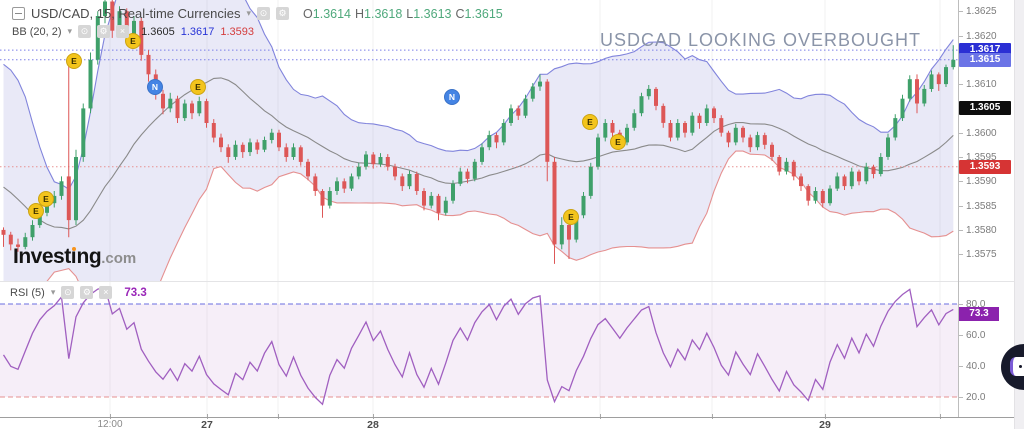 Image resolution: width=1024 pixels, height=429 pixels. Describe the element at coordinates (237, 31) in the screenshot. I see `bb-value-lower: 1.3593` at that location.